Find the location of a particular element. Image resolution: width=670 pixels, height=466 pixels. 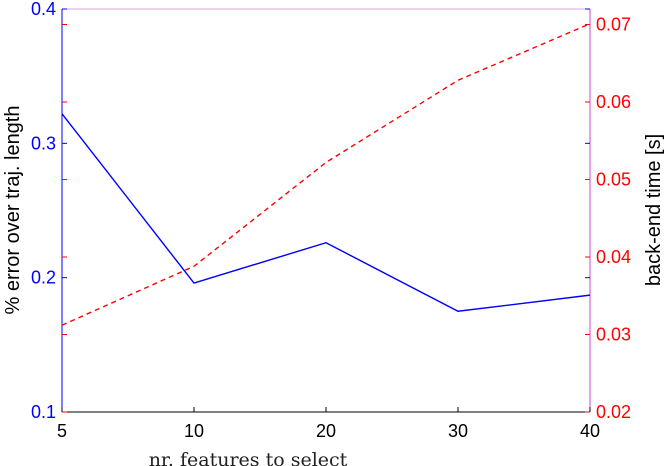

left-y-tick-label: 0.4 is located at coordinates (43, 9).